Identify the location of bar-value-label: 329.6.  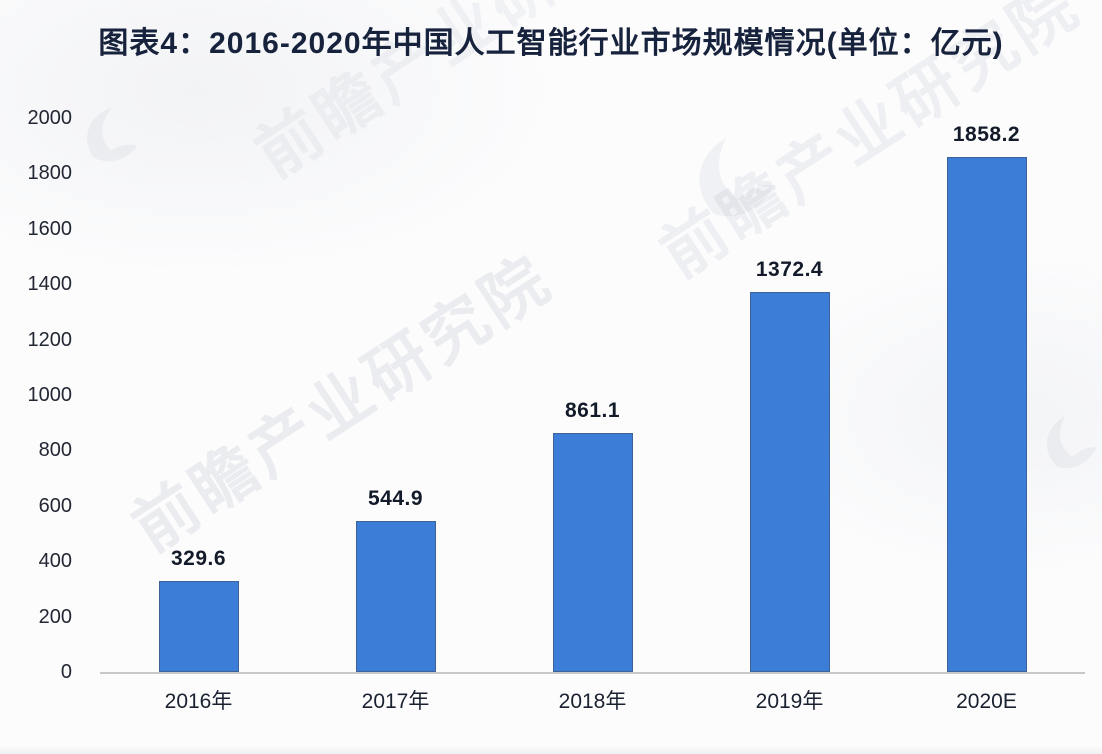
(198, 558).